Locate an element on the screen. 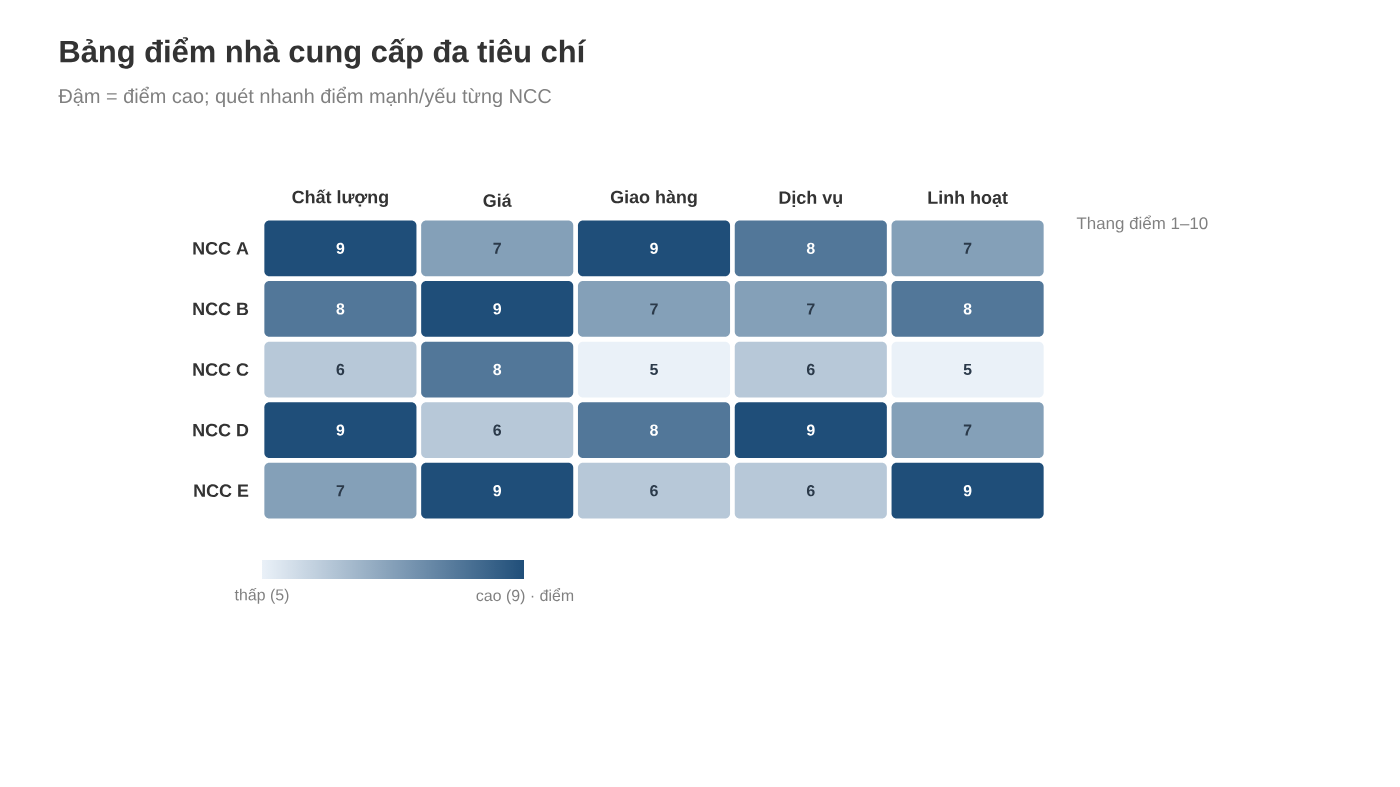 This screenshot has height=787, width=1400. chart-subtitle: Đậm = điểm cao; quét nhanh điểm mạnh/yếu từng NCC is located at coordinates (305, 97).